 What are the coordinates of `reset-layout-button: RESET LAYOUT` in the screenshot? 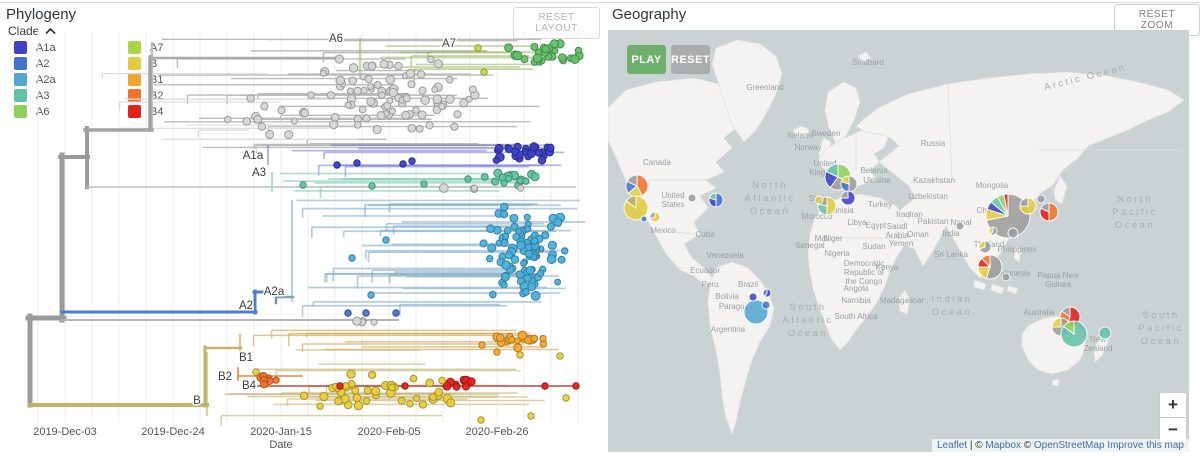 It's located at (556, 23).